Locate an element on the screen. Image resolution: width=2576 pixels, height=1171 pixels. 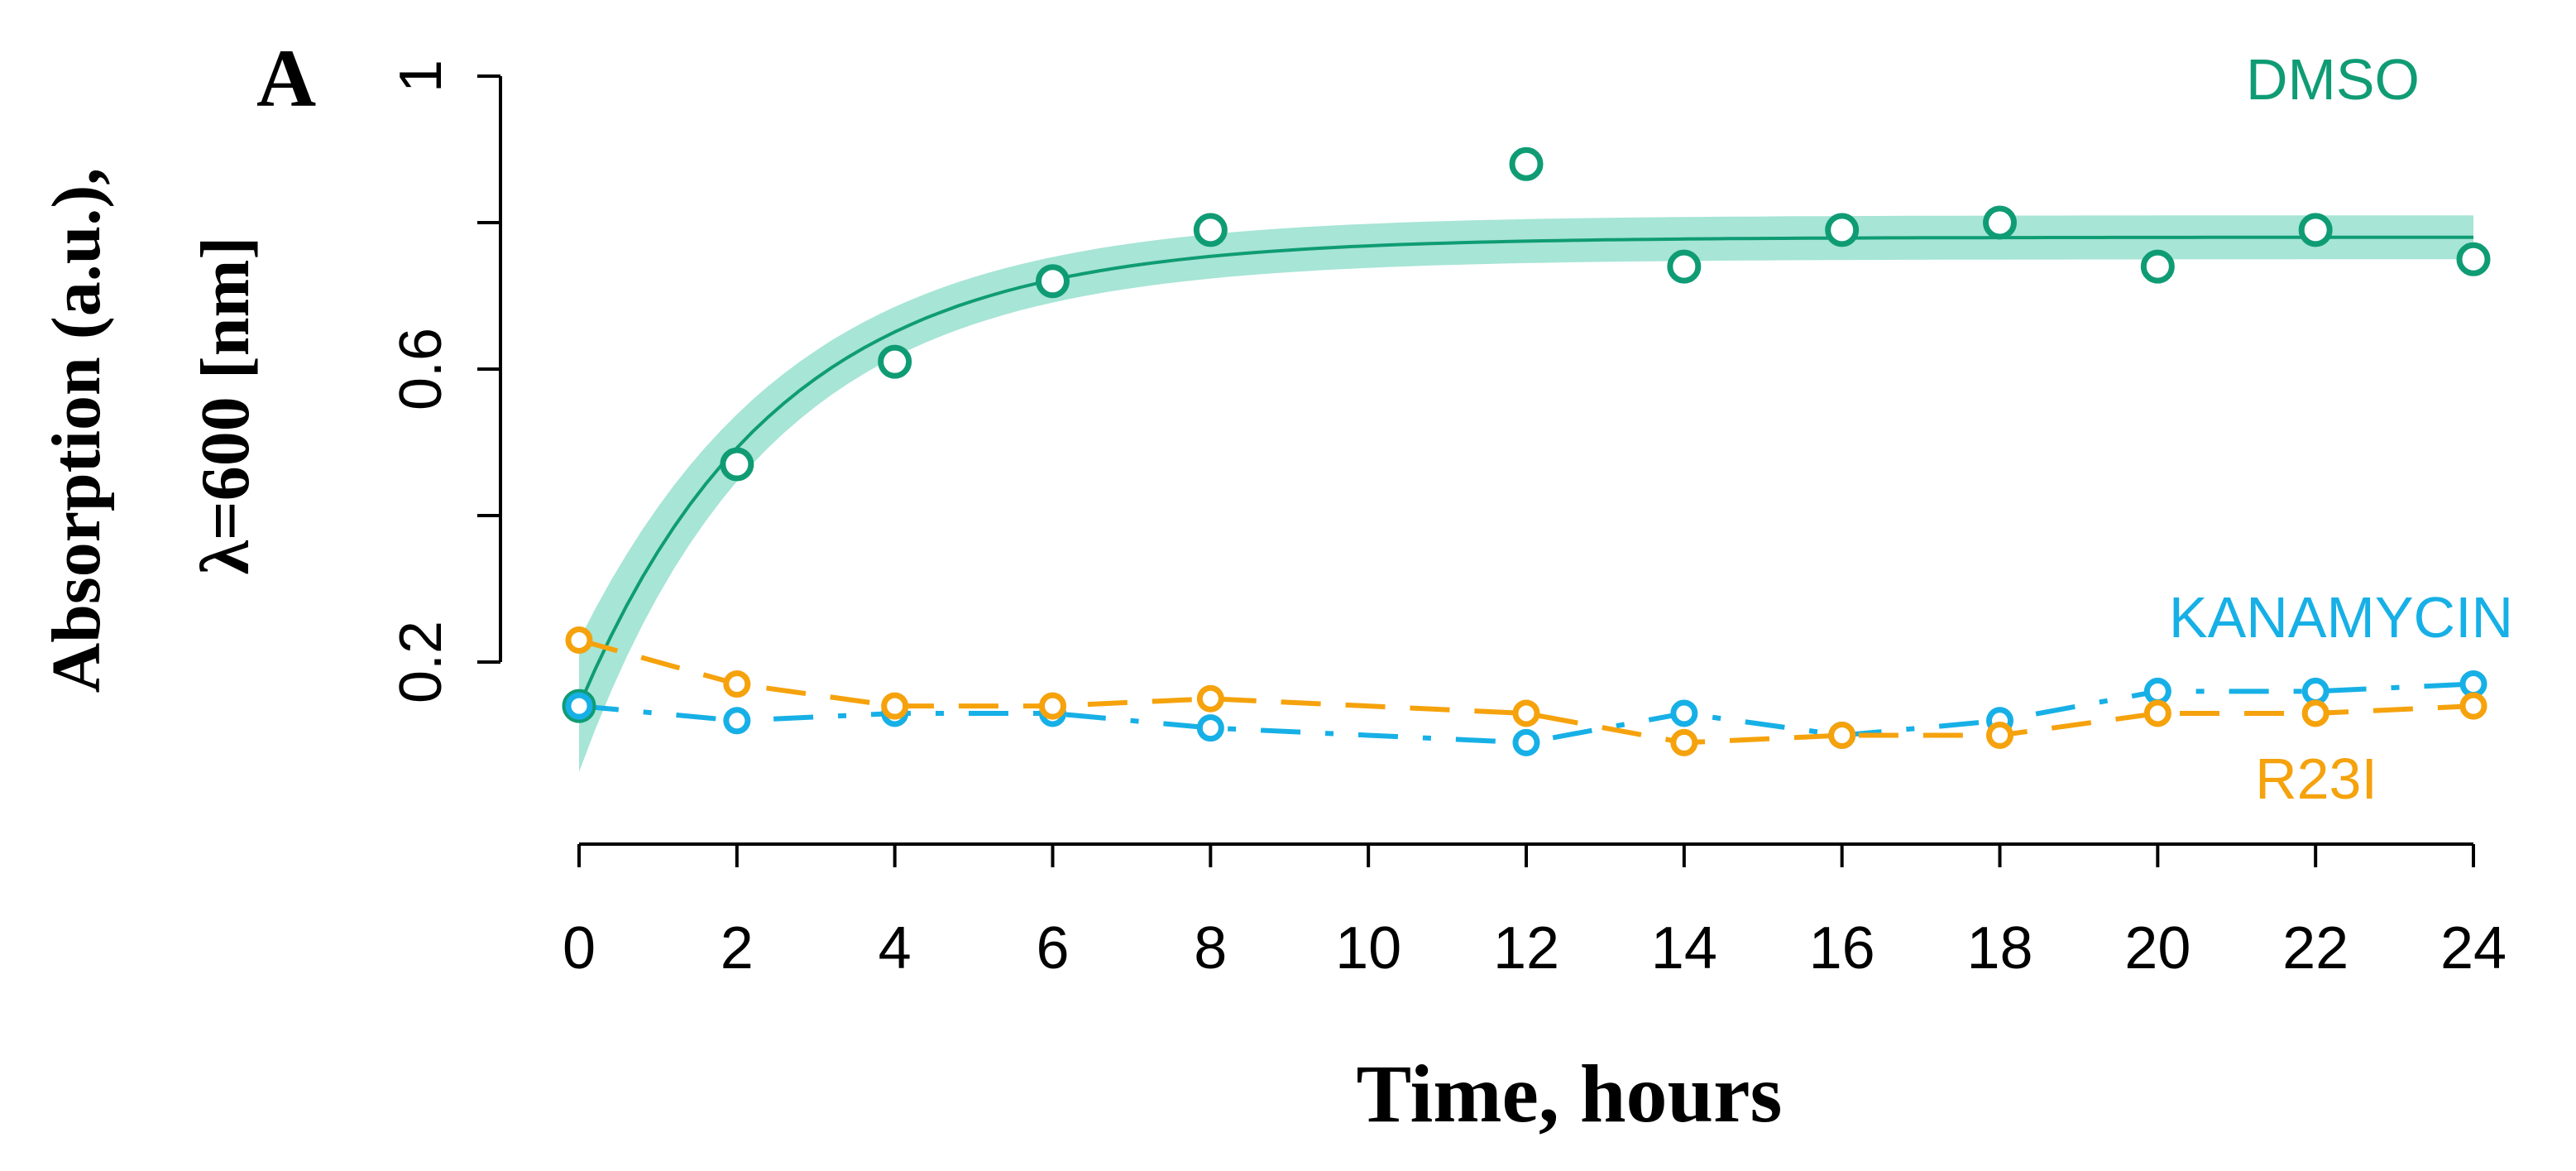
x-tick-label: 4 is located at coordinates (895, 948).